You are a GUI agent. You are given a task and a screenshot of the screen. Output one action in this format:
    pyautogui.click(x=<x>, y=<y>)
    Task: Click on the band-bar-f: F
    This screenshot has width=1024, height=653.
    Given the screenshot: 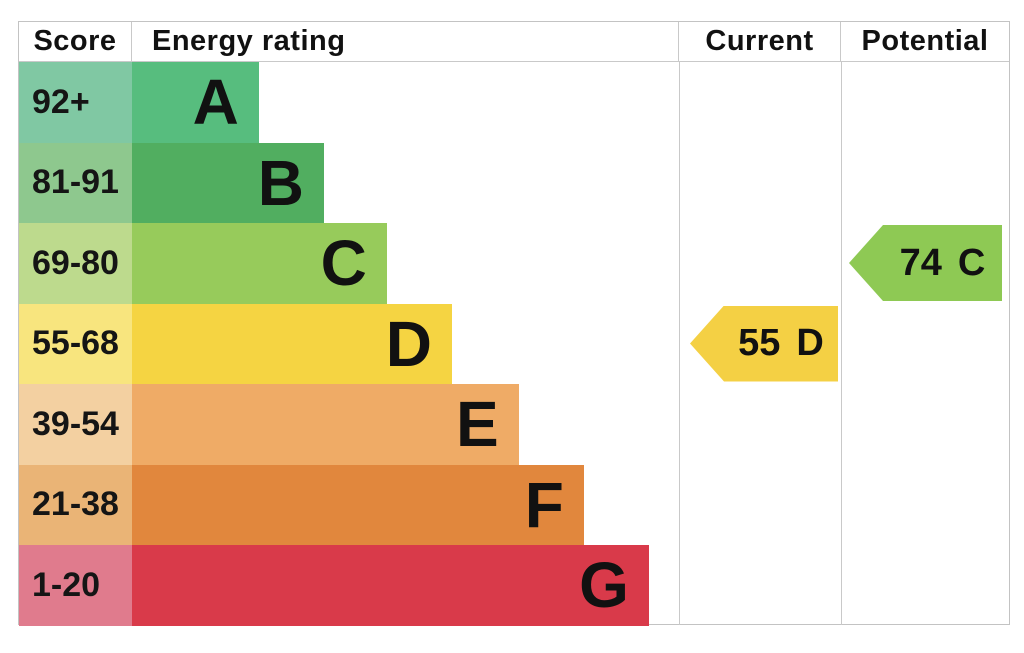 What is the action you would take?
    pyautogui.click(x=358, y=504)
    